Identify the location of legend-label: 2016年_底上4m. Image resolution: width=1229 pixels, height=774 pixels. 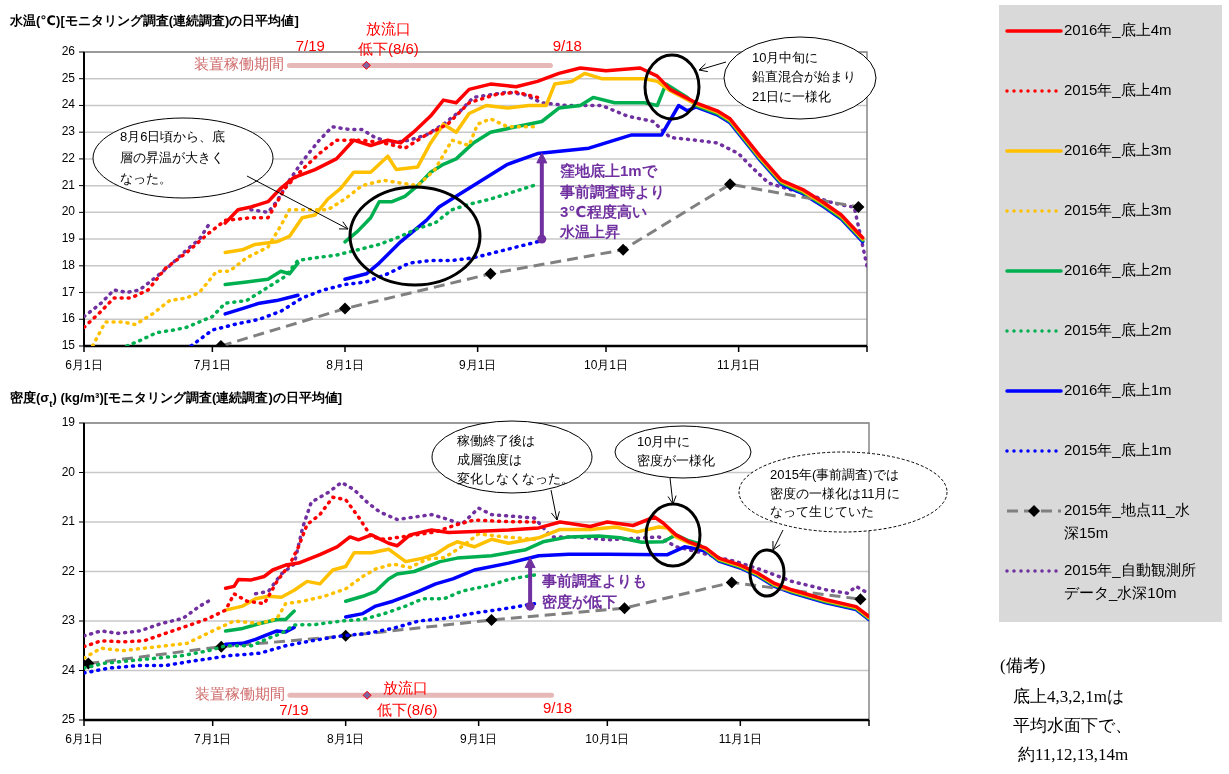
(1118, 29).